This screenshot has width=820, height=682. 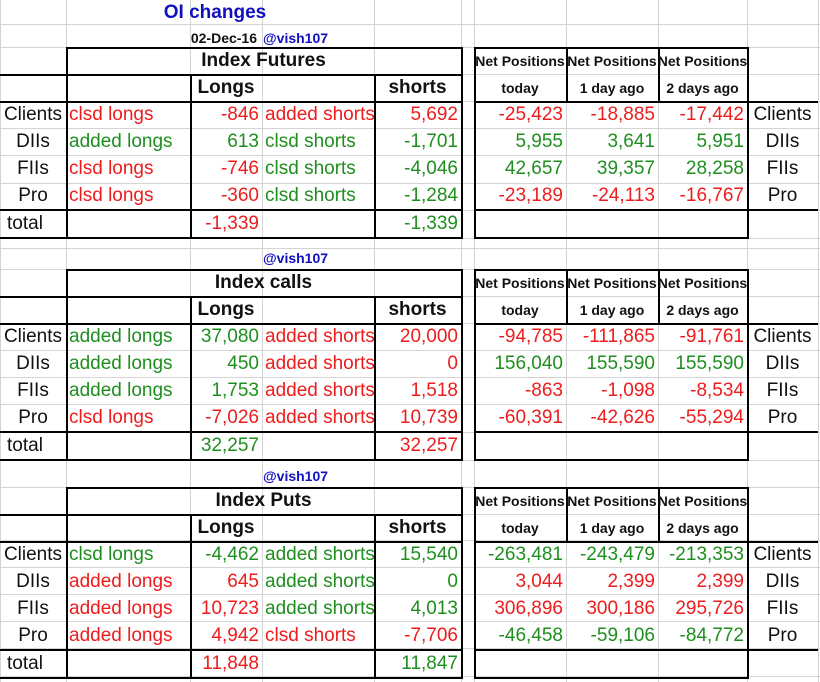 I want to click on net-position-1-day-ago: 39,357, so click(x=625, y=168).